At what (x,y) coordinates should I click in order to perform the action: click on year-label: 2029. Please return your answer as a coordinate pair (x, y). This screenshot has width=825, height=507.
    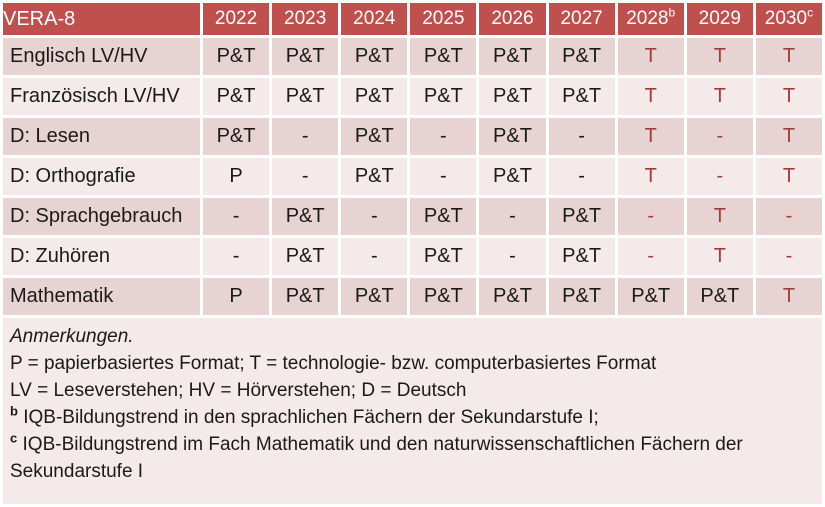
    Looking at the image, I should click on (719, 18).